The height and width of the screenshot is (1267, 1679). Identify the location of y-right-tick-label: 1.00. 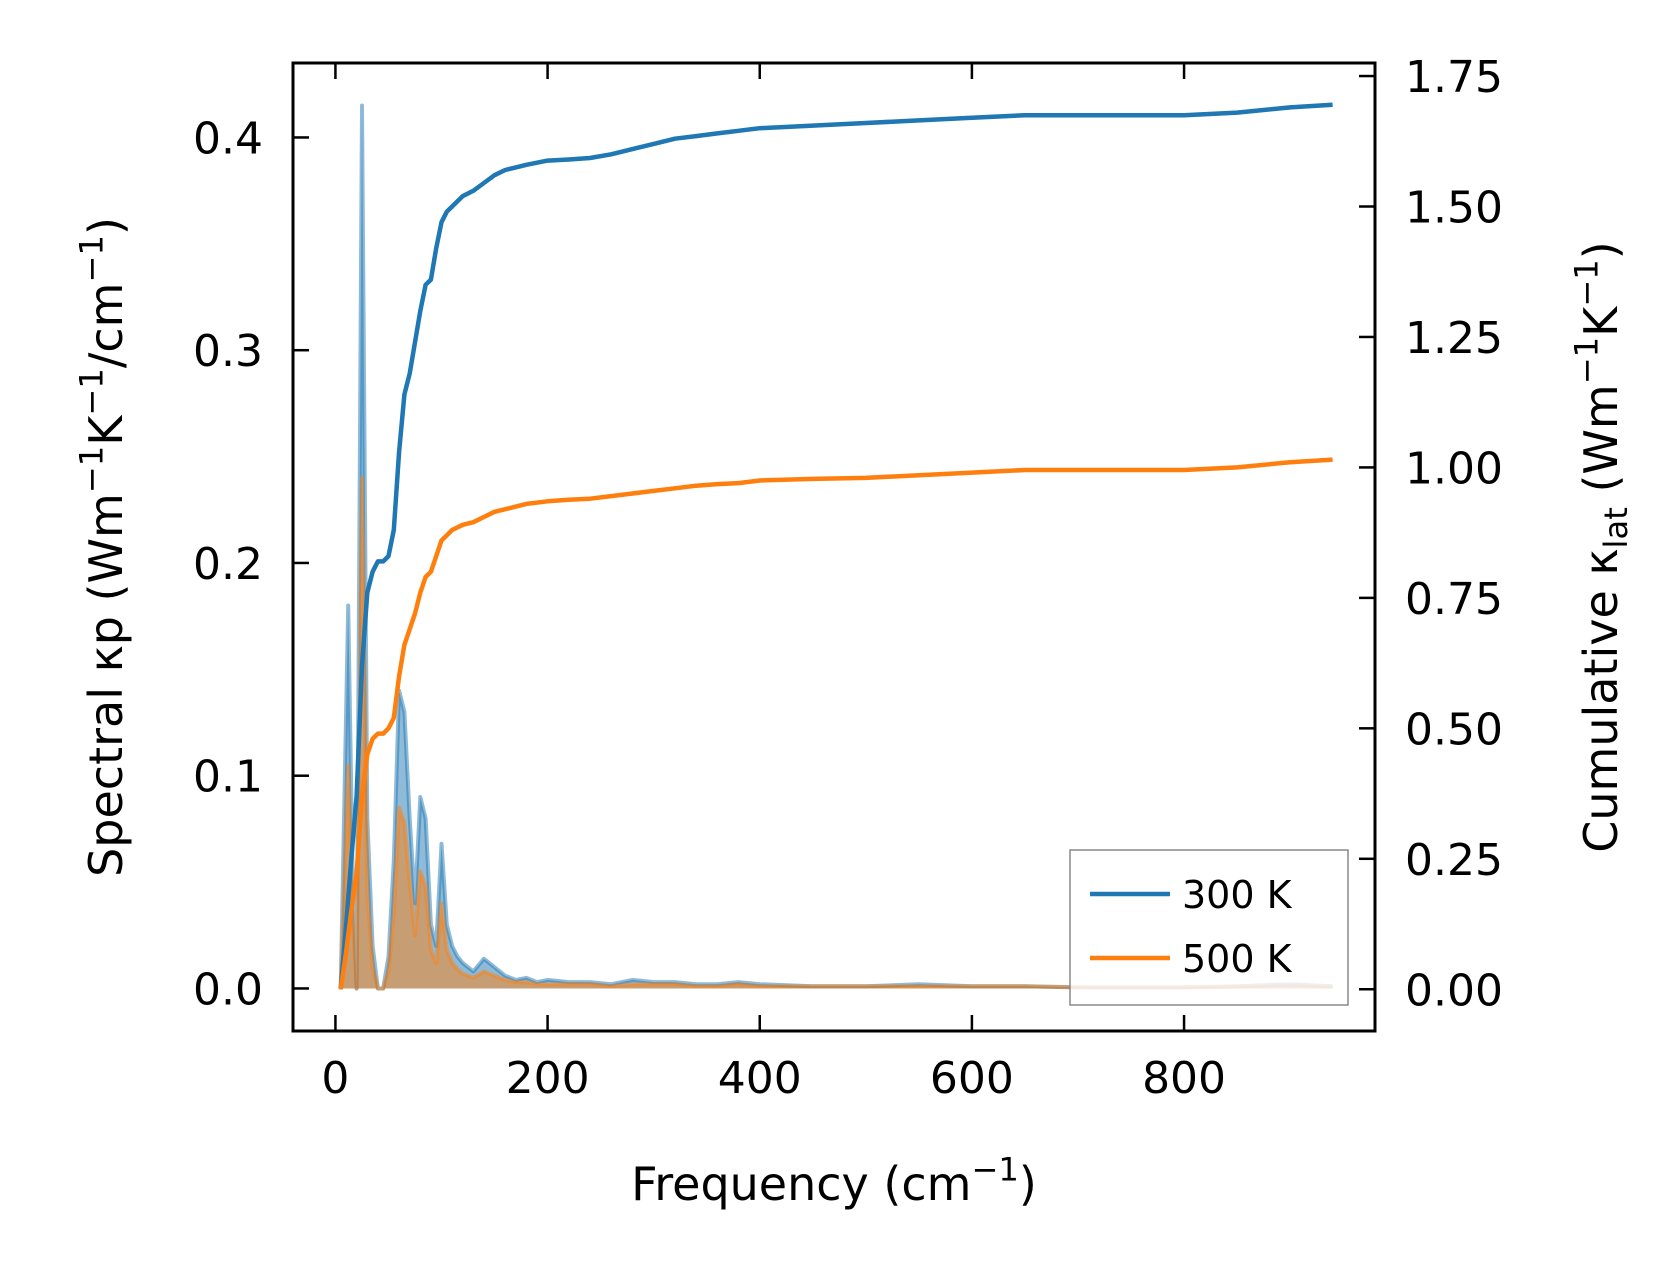
(1454, 468).